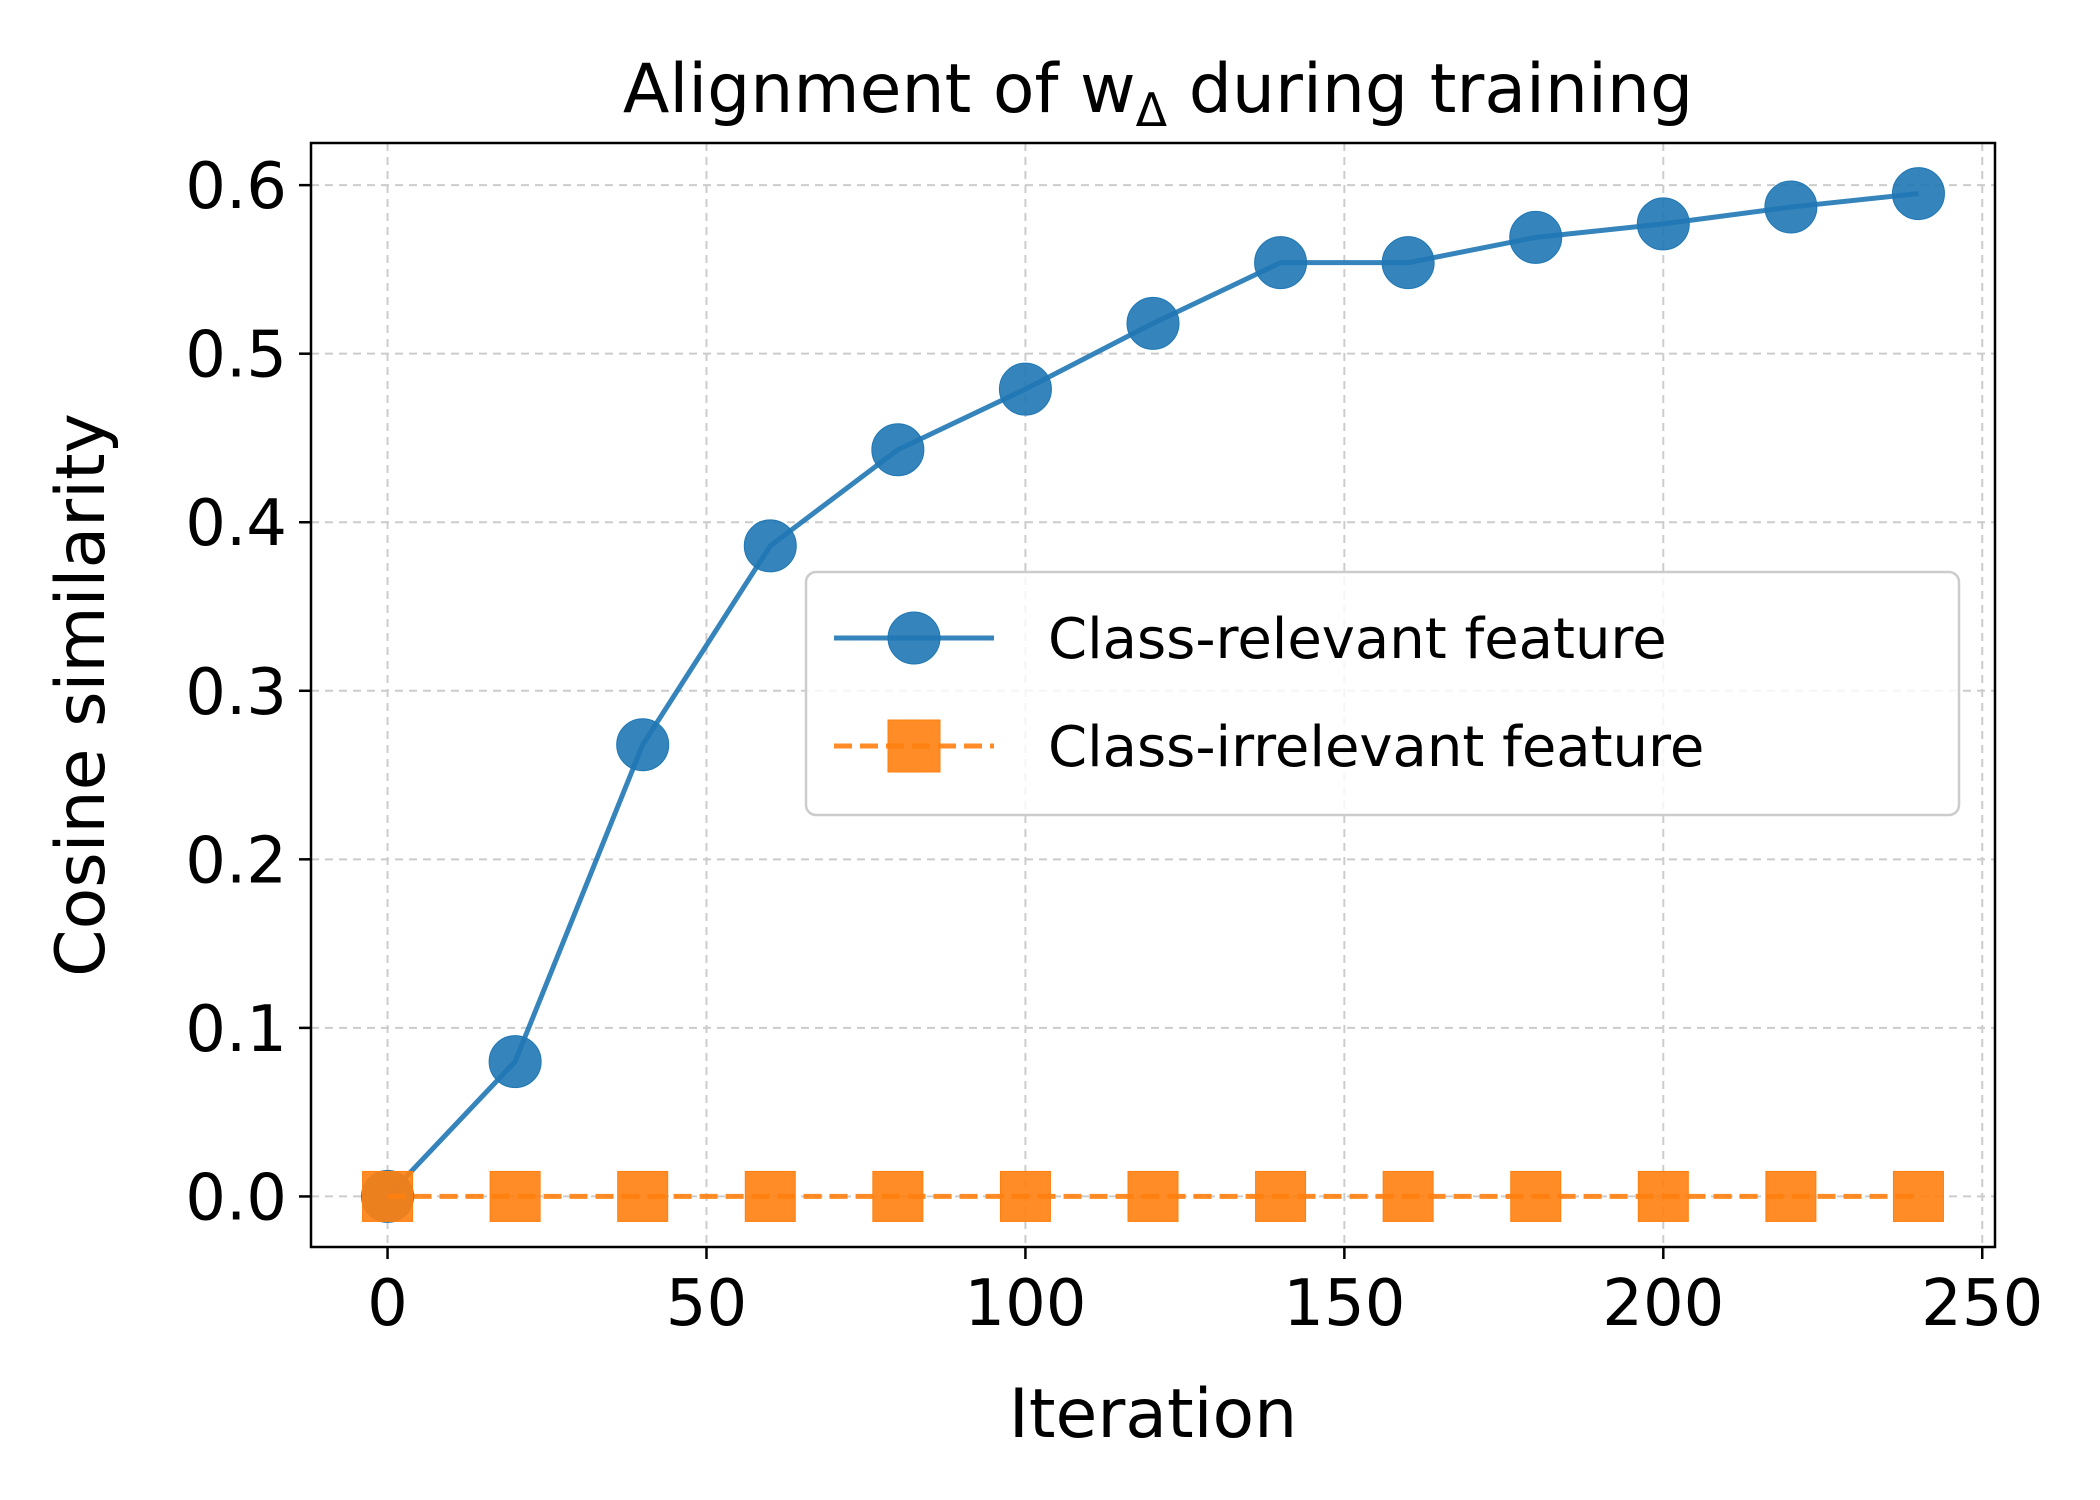 This screenshot has width=2100, height=1500. What do you see at coordinates (236, 693) in the screenshot?
I see `y-tick-label: 0.3` at bounding box center [236, 693].